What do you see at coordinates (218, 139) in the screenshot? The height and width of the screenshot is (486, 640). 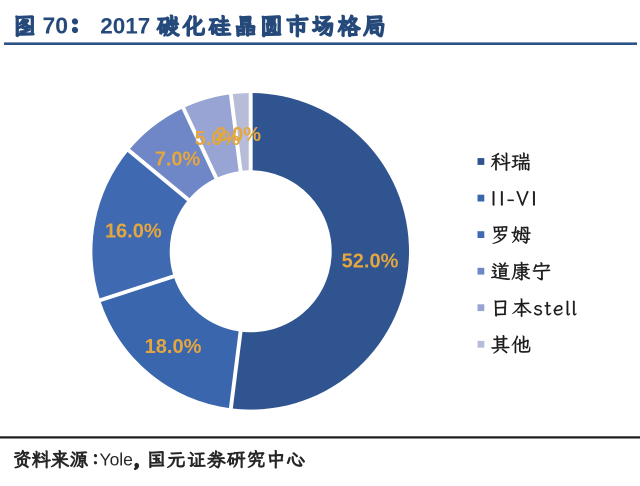 I see `svg-text: 5.0%` at bounding box center [218, 139].